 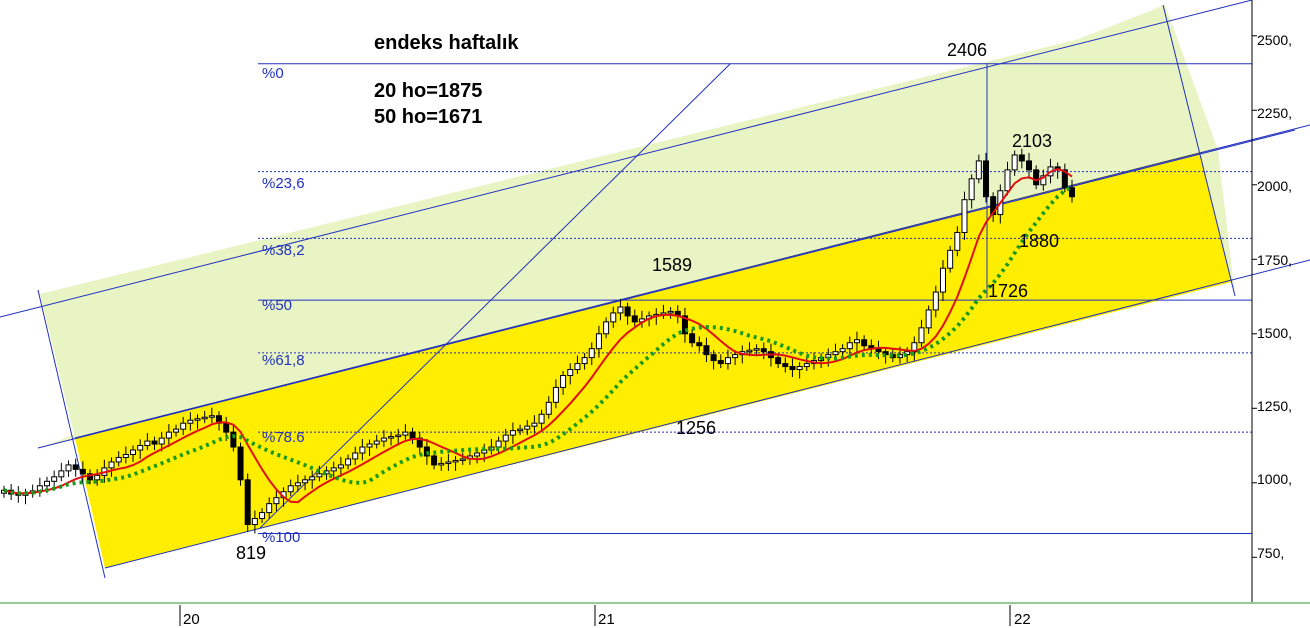 What do you see at coordinates (283, 360) in the screenshot?
I see `fib-label-61-8: %61,8` at bounding box center [283, 360].